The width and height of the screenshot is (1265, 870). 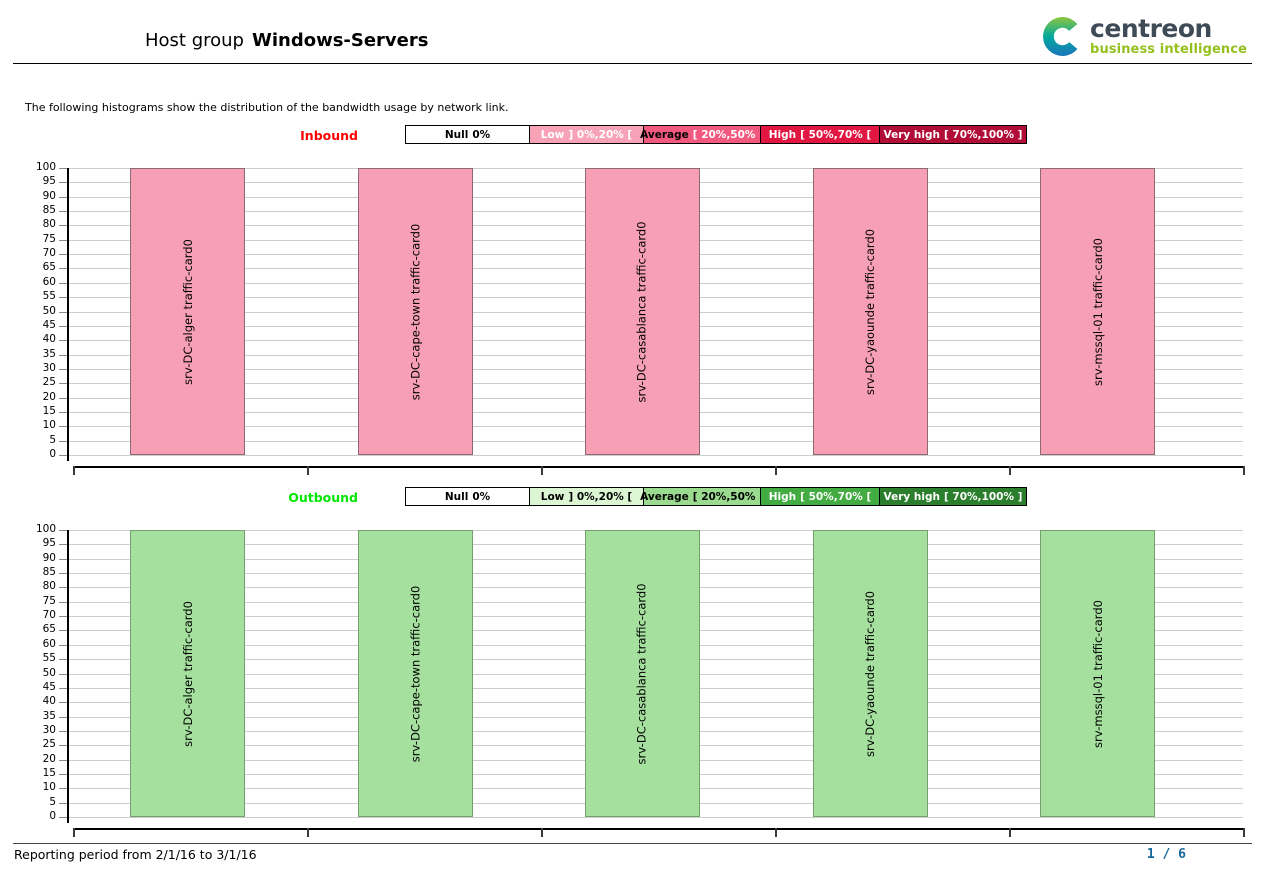 I want to click on page-title: Host group Windows-Servers, so click(x=286, y=40).